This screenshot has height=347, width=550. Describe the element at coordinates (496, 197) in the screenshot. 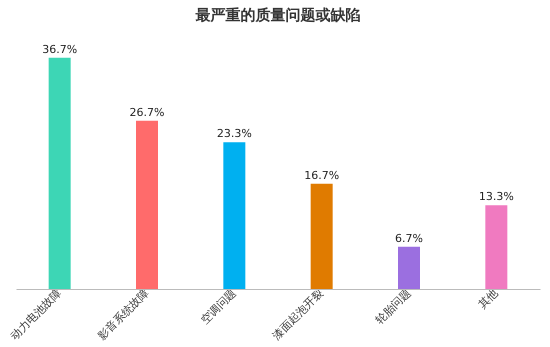

I see `data-label: 13.3%` at that location.